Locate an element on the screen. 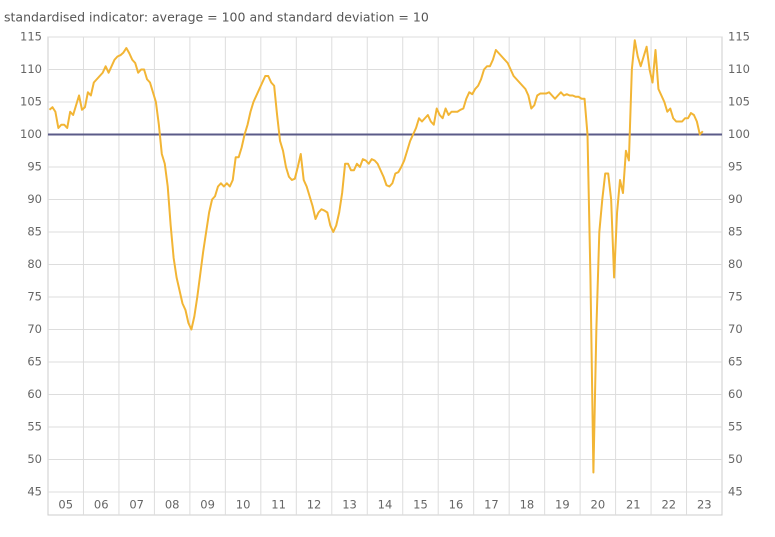 The height and width of the screenshot is (537, 775). x-tick-label: 05 is located at coordinates (65, 505).